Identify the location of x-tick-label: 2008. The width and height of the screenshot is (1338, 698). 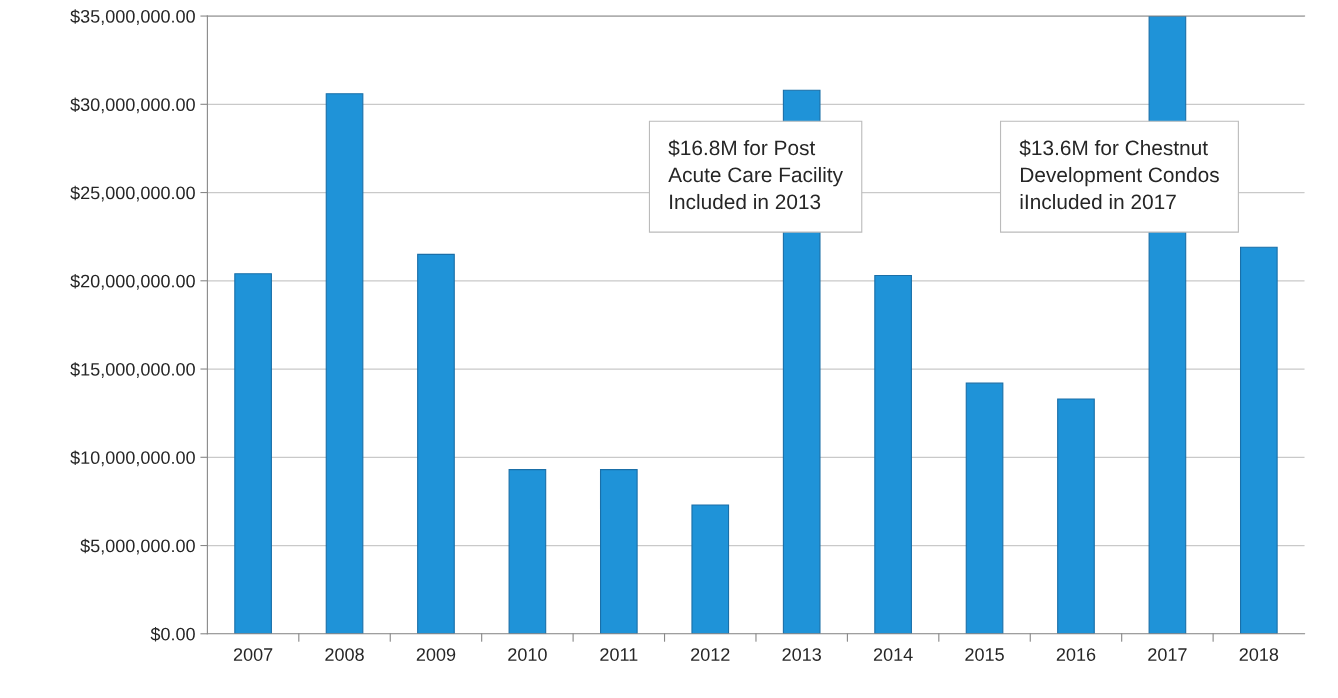
(344, 654).